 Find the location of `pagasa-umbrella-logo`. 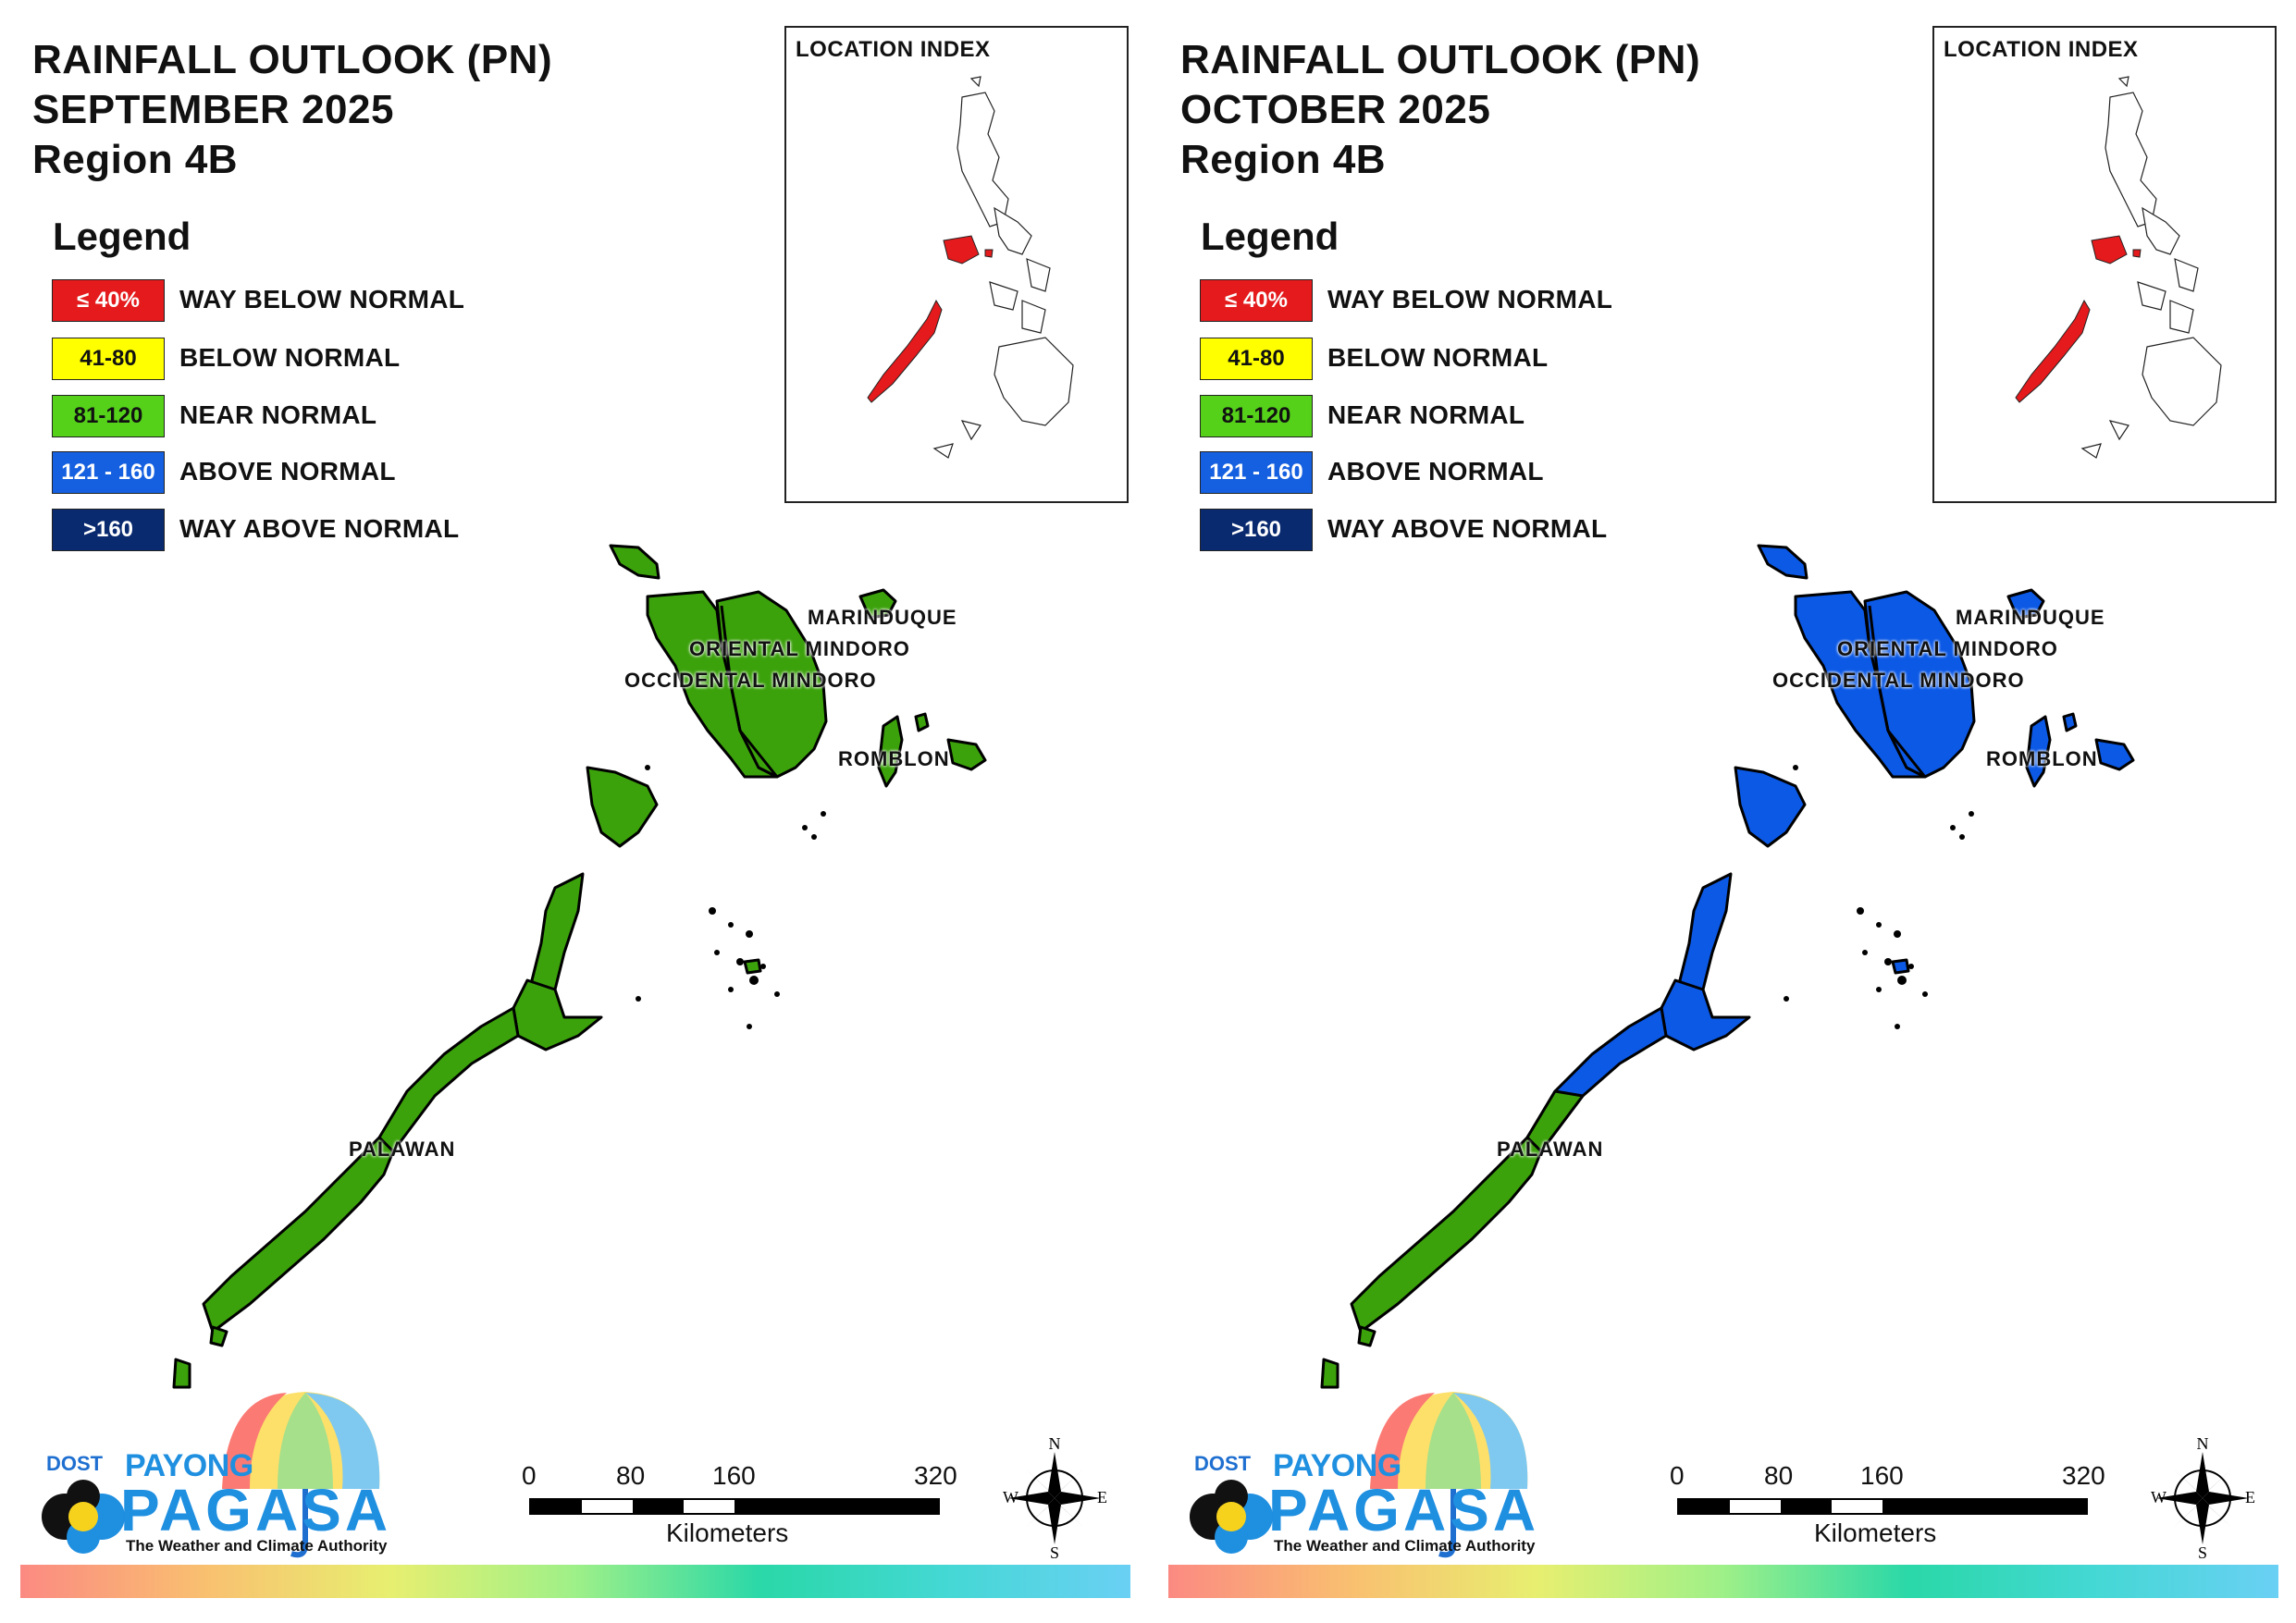

pagasa-umbrella-logo is located at coordinates (211, 1475).